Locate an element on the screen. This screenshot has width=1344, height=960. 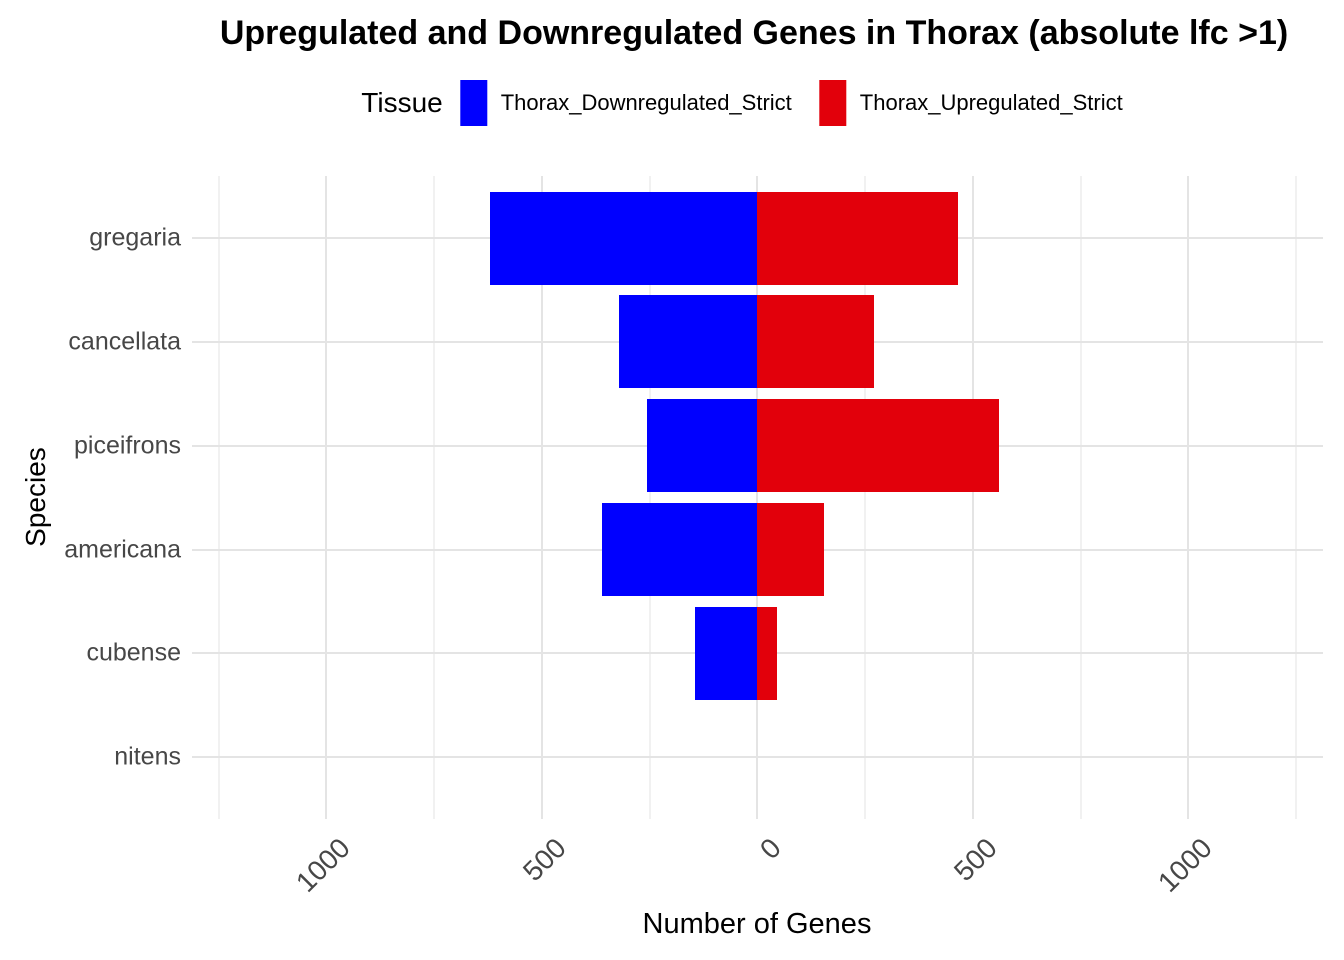
x-tick-label-500-3: 500 is located at coordinates (975, 859).